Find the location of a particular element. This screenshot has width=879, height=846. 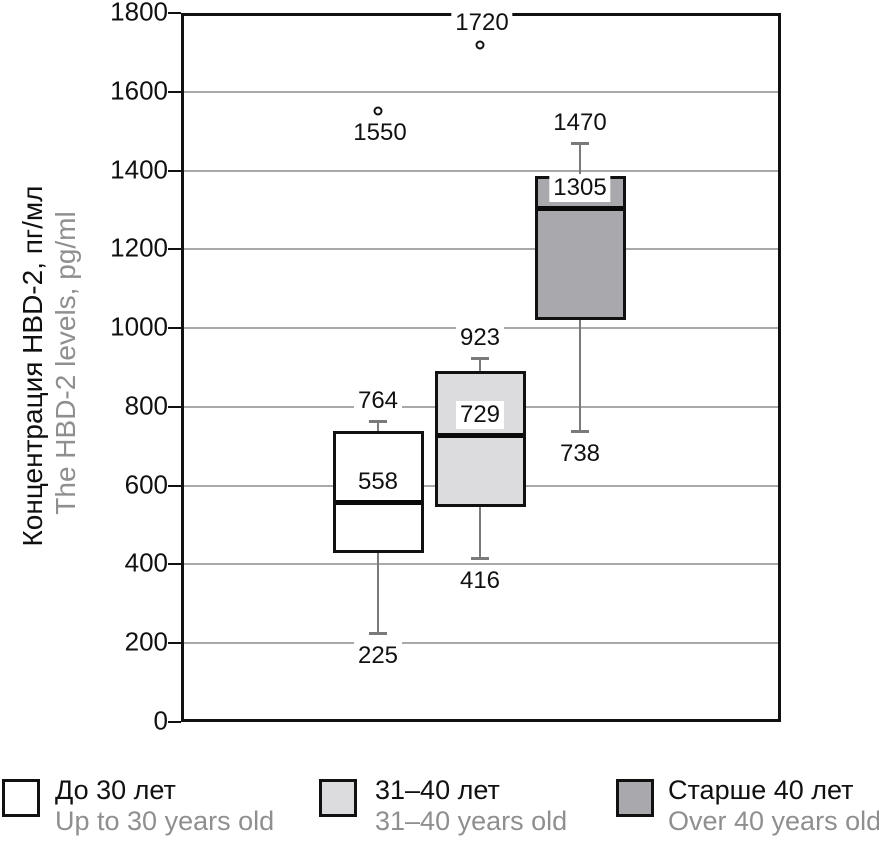

whisker-high-label: 923 is located at coordinates (480, 338).